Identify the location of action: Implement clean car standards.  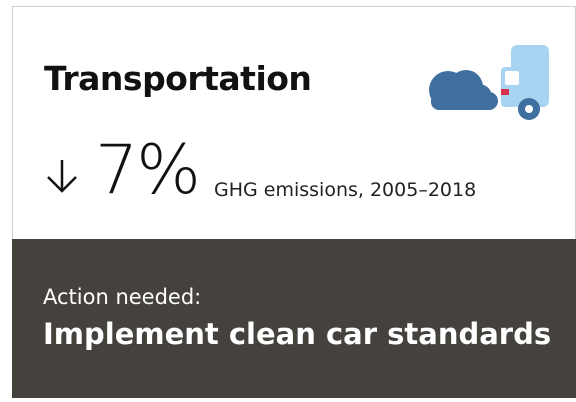
(297, 334).